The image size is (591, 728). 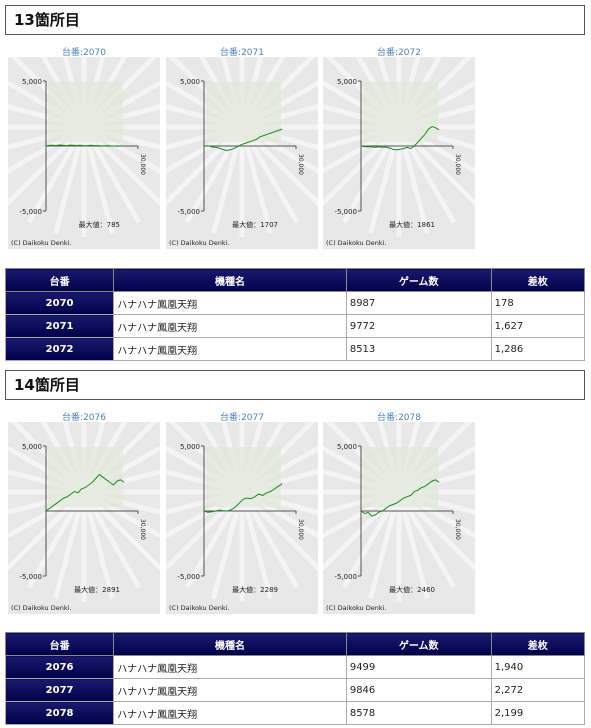 I want to click on table-row: 2078 ハナハナ鳳凰天翔 8578 2,199, so click(x=295, y=713).